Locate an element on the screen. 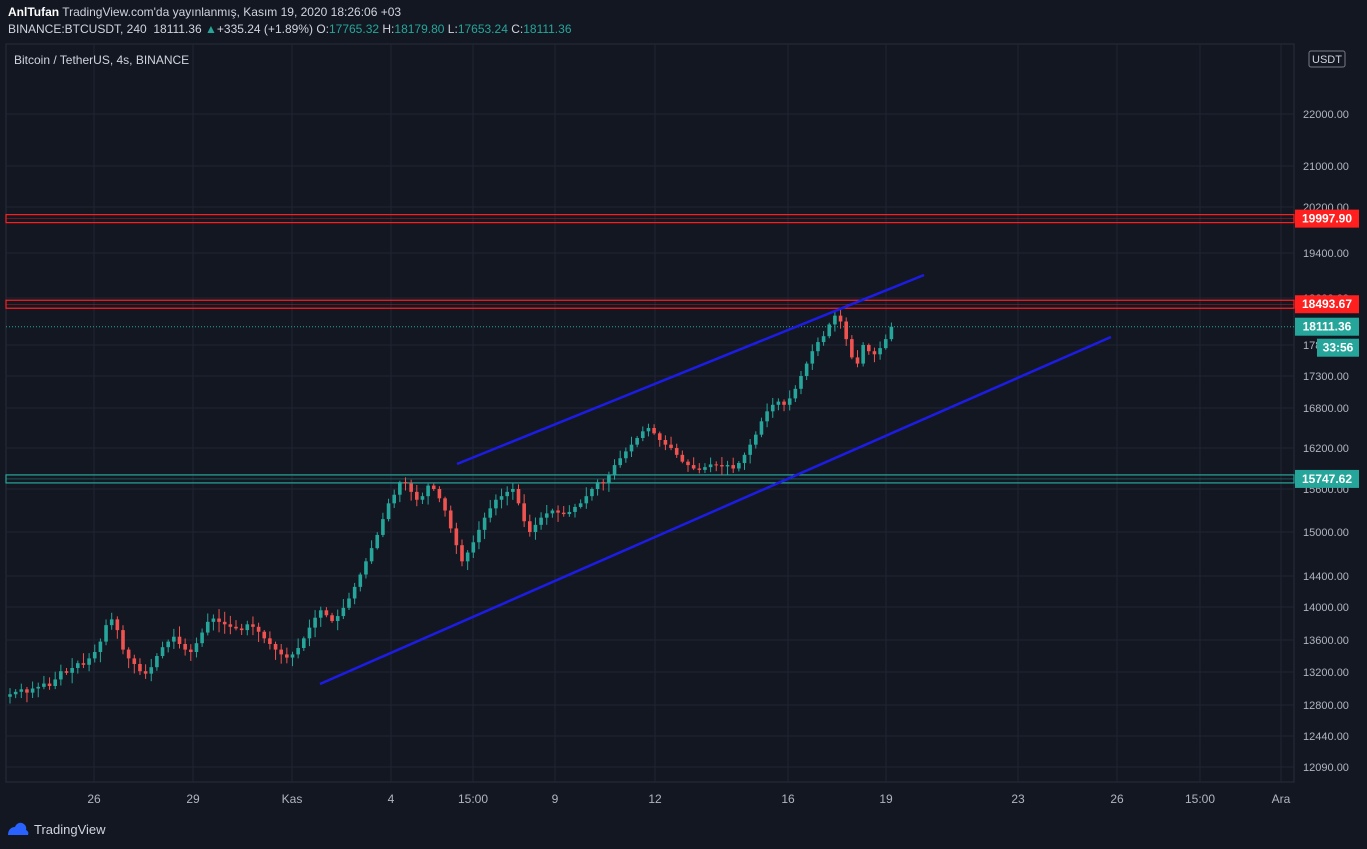  author-name: AnlTufan is located at coordinates (34, 12).